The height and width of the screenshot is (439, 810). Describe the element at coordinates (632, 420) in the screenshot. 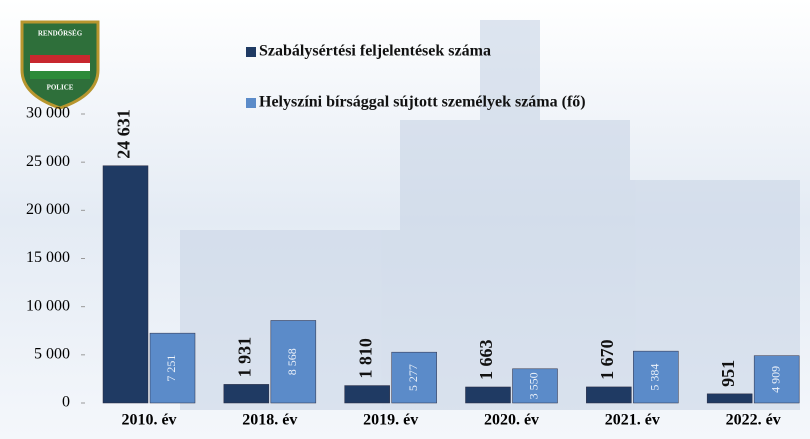

I see `x-tick-label: 2021. év` at that location.